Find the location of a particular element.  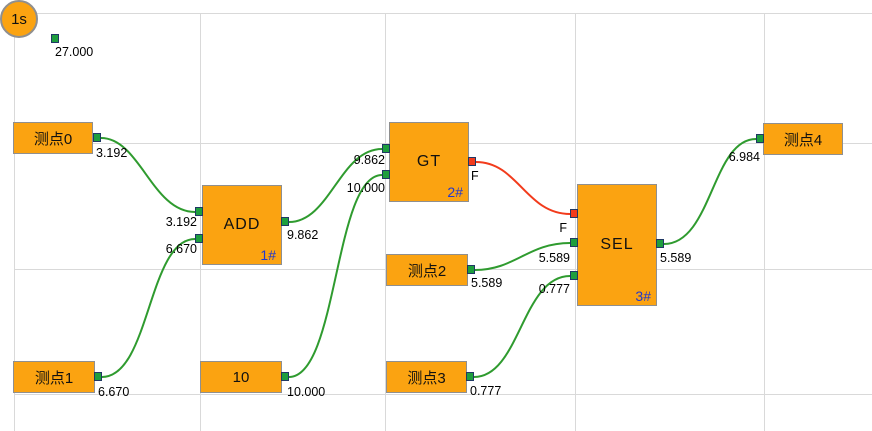

node-timer-1s: 1s is located at coordinates (19, 19).